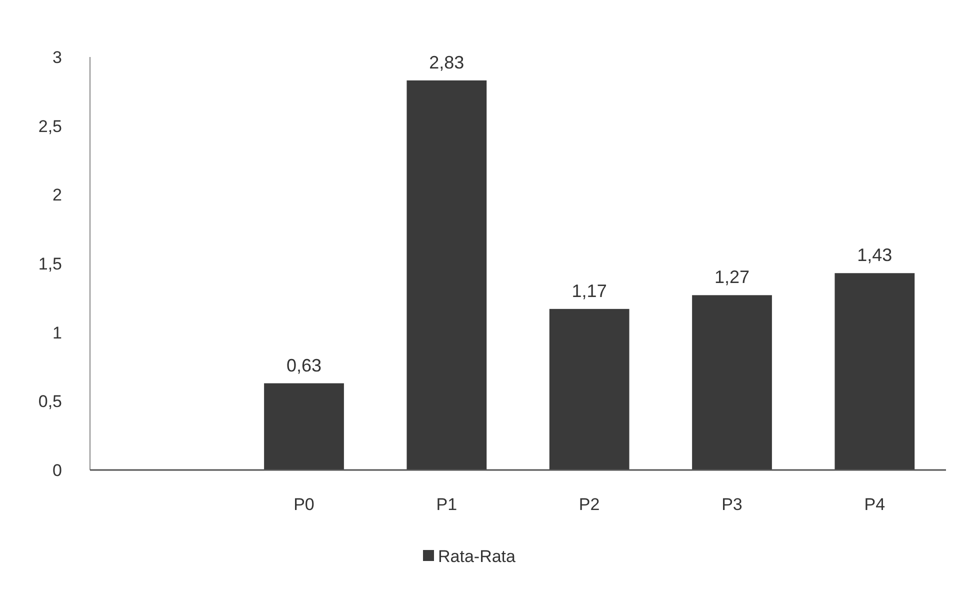 This screenshot has width=966, height=601. I want to click on data-label: 2,83, so click(446, 62).